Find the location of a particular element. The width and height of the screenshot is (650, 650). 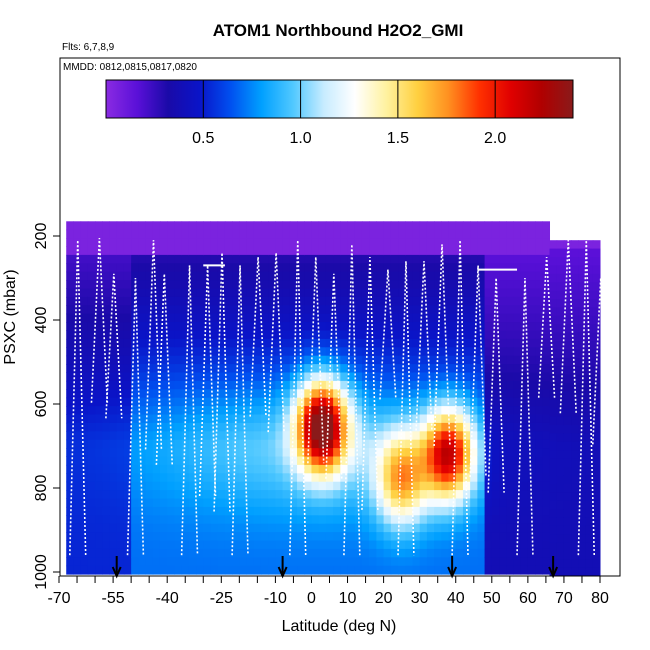

y-tick-label: 800 is located at coordinates (41, 488).